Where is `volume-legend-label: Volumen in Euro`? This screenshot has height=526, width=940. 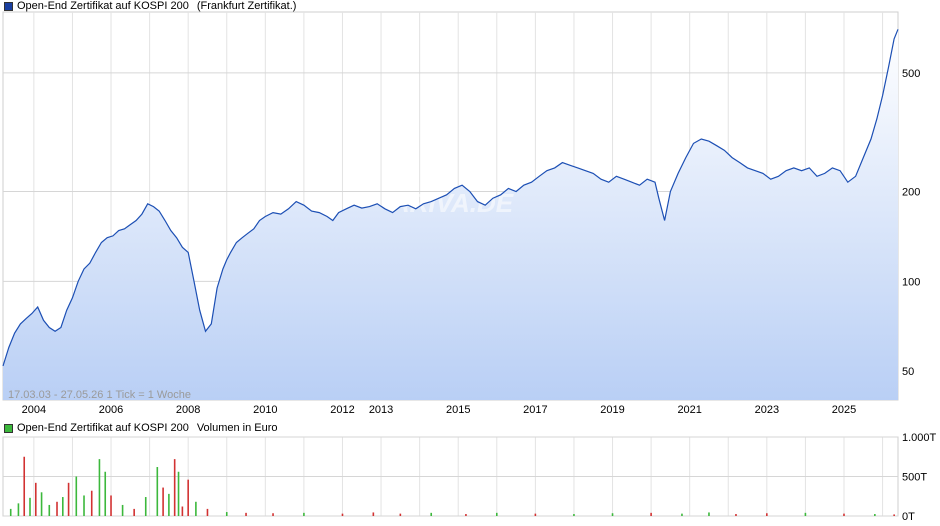
volume-legend-label: Volumen in Euro is located at coordinates (237, 428).